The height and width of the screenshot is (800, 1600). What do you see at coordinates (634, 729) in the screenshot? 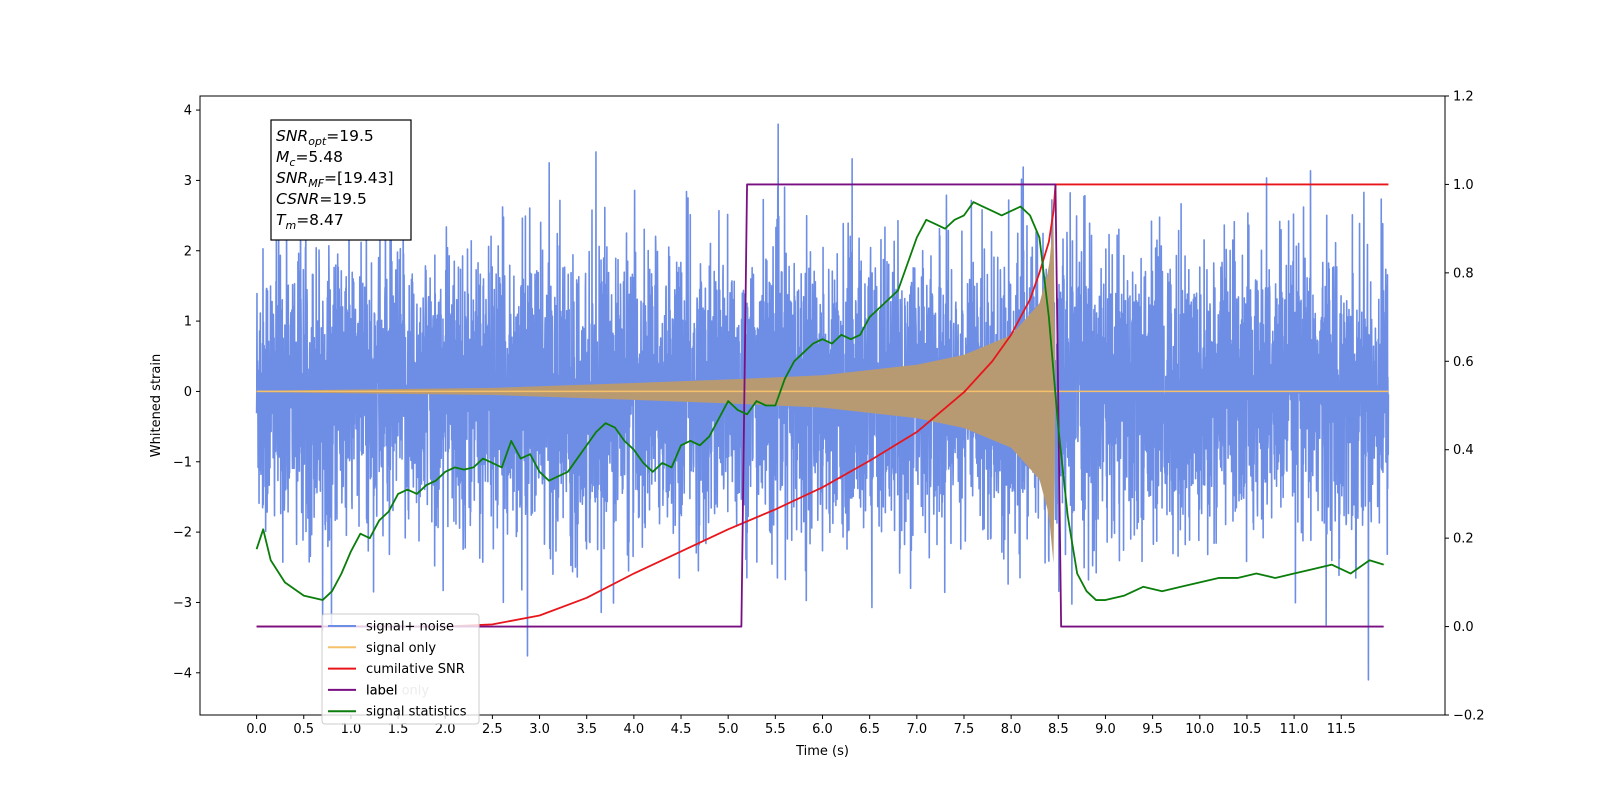
I see `x-tick-label: 4.0` at bounding box center [634, 729].